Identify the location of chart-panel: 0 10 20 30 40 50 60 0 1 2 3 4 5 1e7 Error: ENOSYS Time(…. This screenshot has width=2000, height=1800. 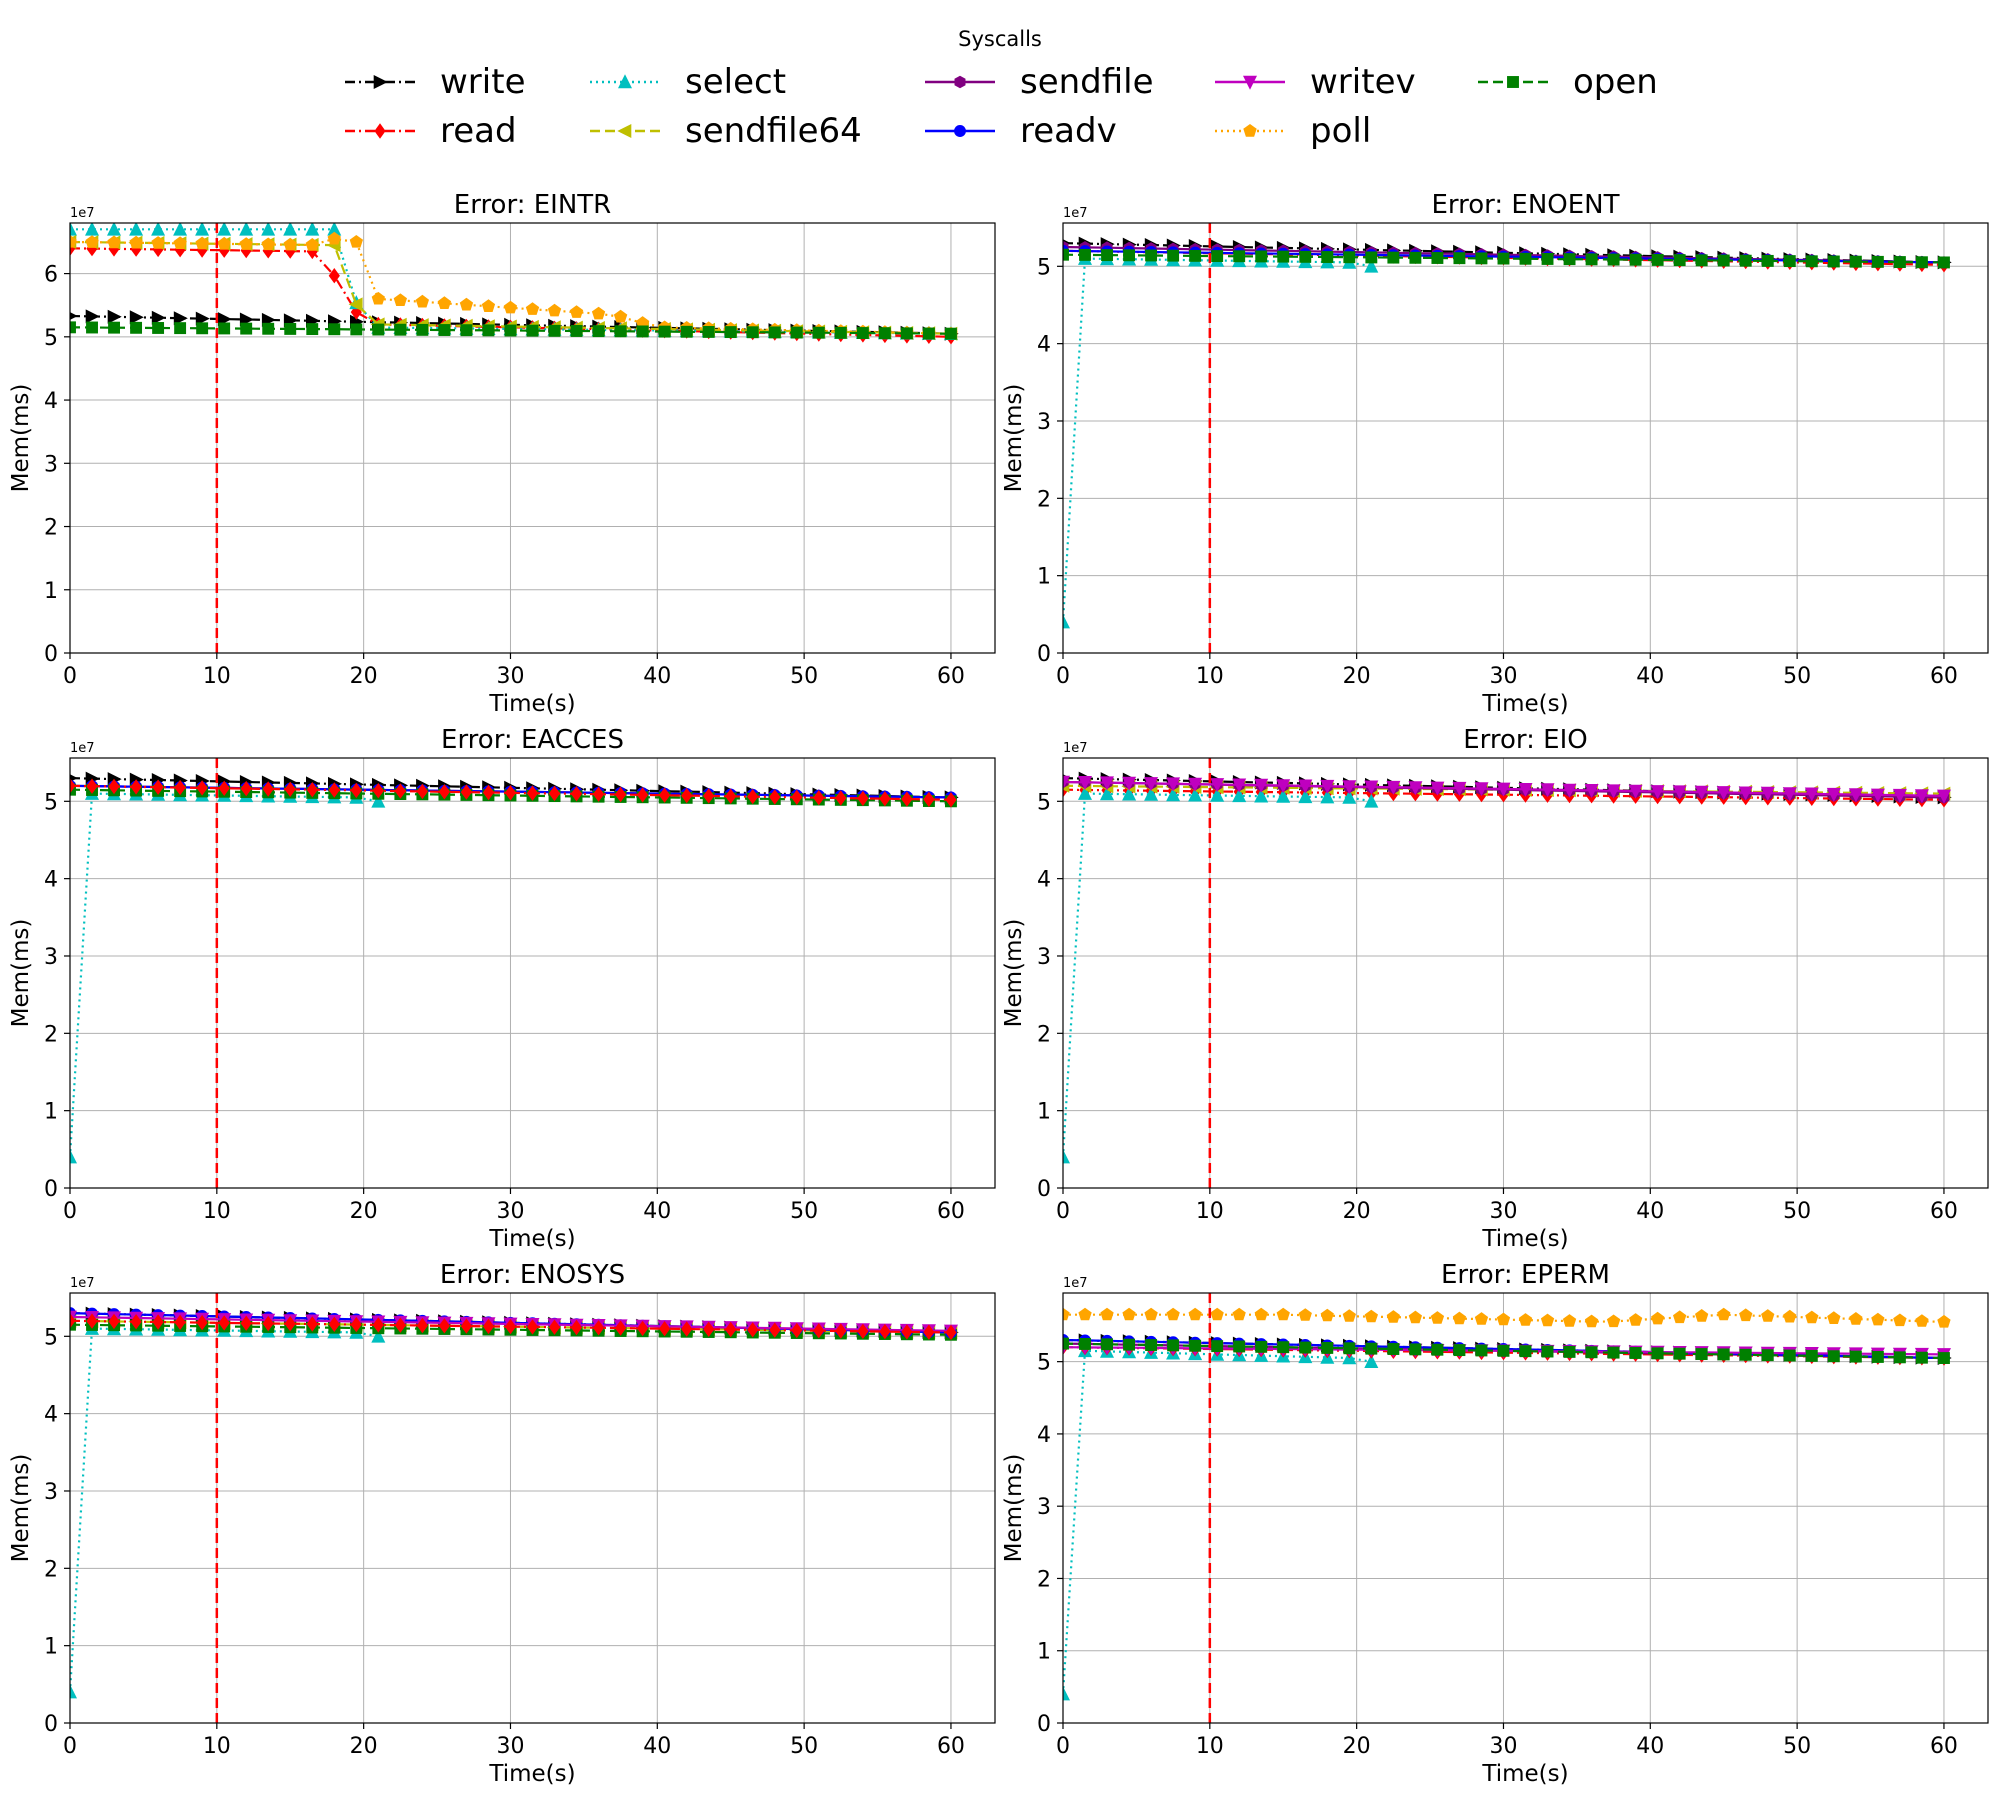
(502, 1523).